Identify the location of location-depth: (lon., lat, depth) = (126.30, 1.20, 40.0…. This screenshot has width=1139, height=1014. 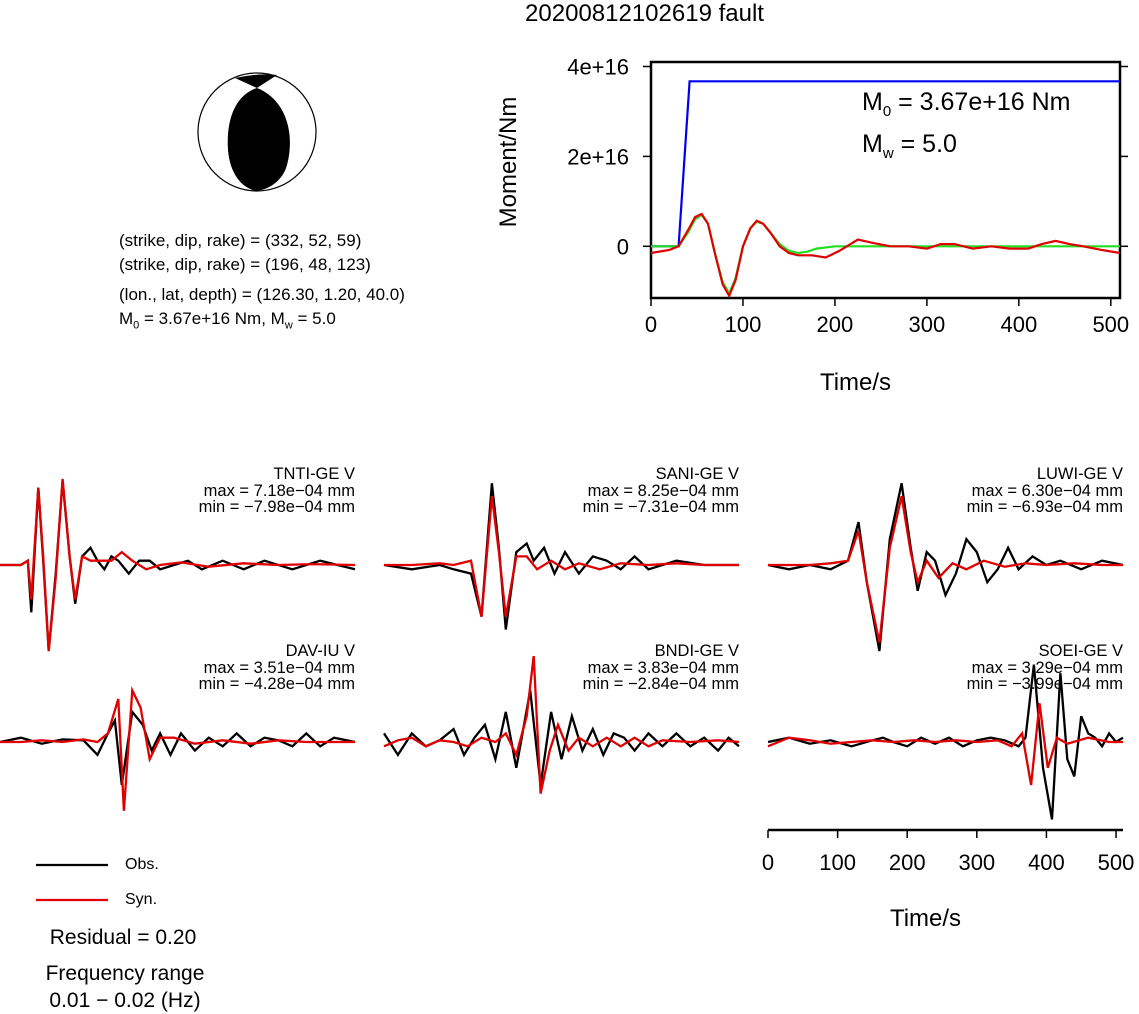
(262, 294).